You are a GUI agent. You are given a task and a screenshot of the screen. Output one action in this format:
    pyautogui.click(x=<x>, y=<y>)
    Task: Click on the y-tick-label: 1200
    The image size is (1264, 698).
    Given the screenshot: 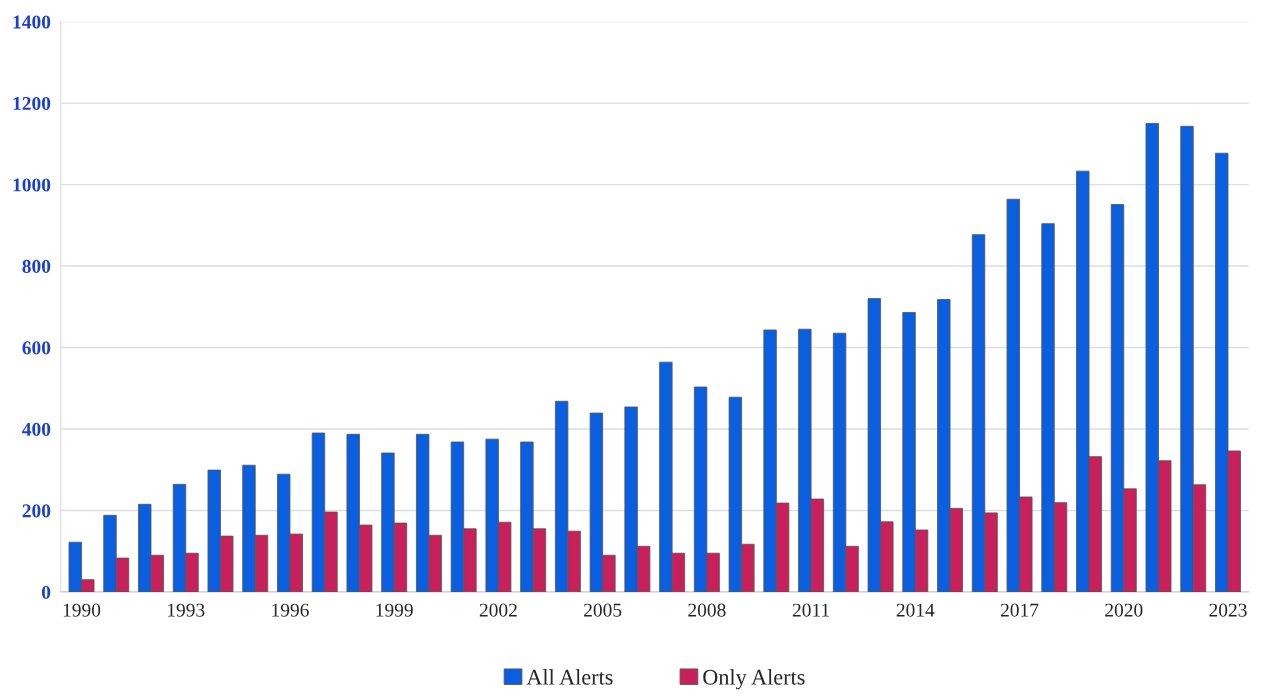 What is the action you would take?
    pyautogui.click(x=32, y=103)
    